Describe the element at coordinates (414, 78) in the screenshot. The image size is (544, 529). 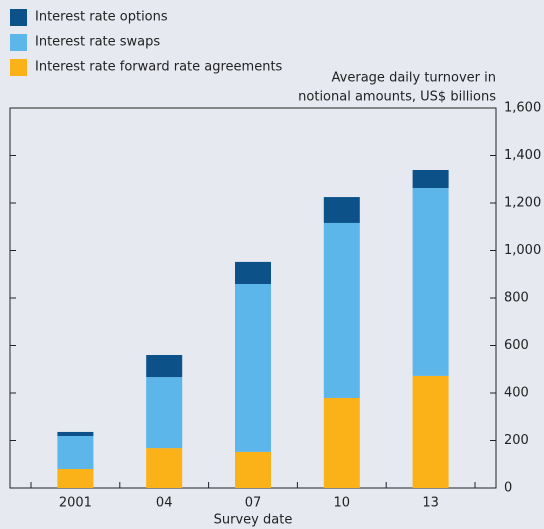
I see `y-axis-label: Average daily turnover in` at that location.